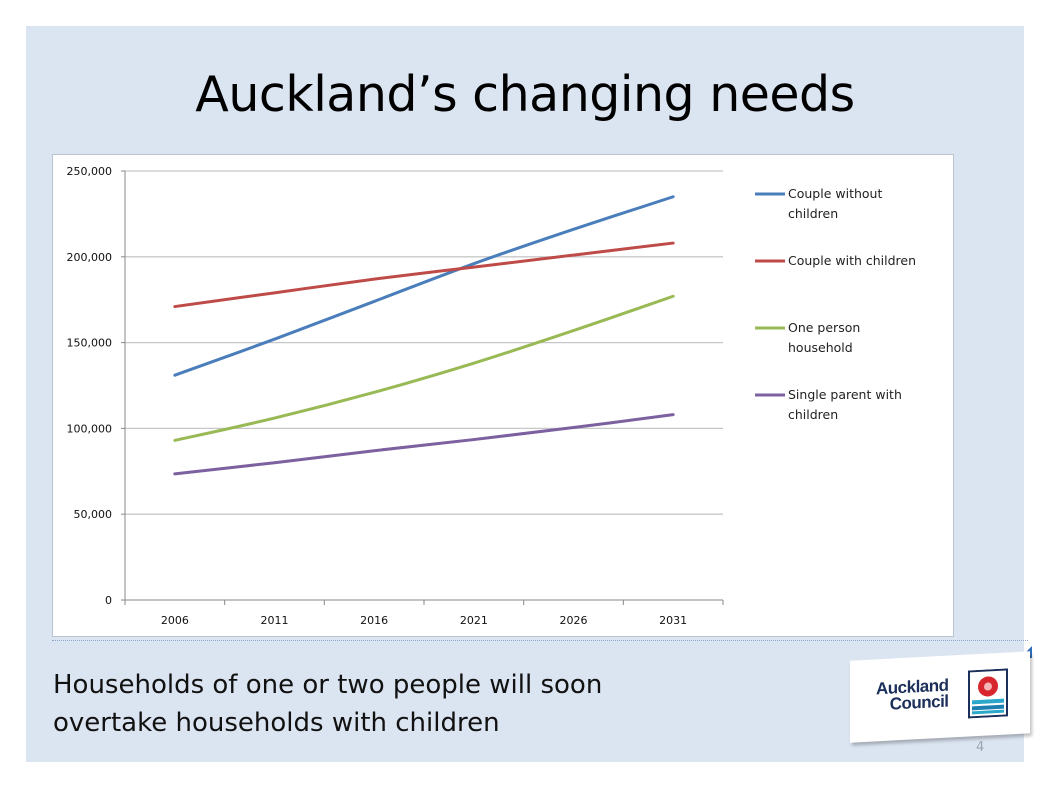  Describe the element at coordinates (574, 620) in the screenshot. I see `x-tick-label: 2026` at that location.